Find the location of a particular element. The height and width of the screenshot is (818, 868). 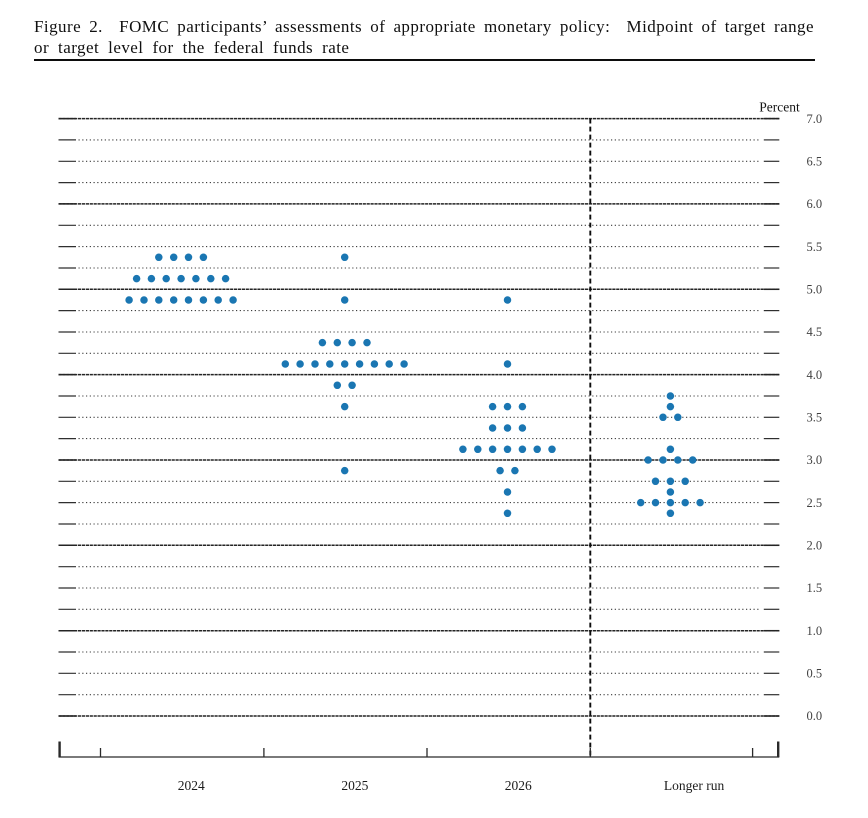

svg-text: 2026 is located at coordinates (518, 785).